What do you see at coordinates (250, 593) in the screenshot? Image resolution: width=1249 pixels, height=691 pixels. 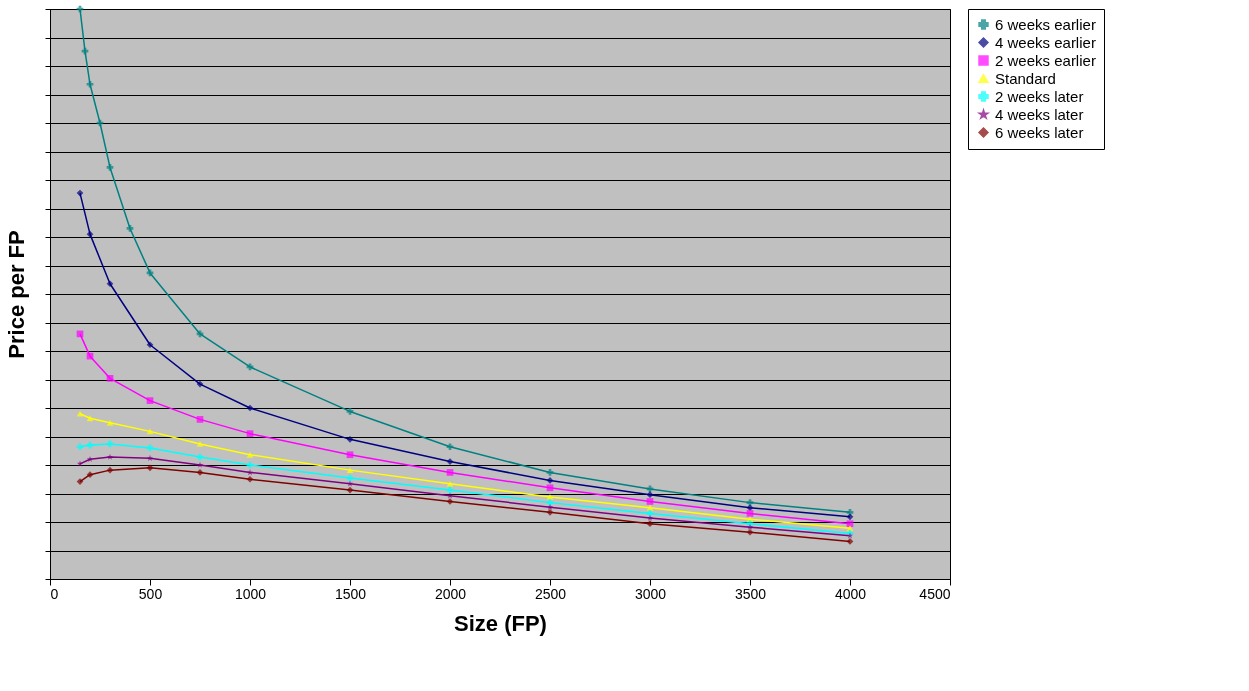 I see `x-tick-label: 1000` at bounding box center [250, 593].